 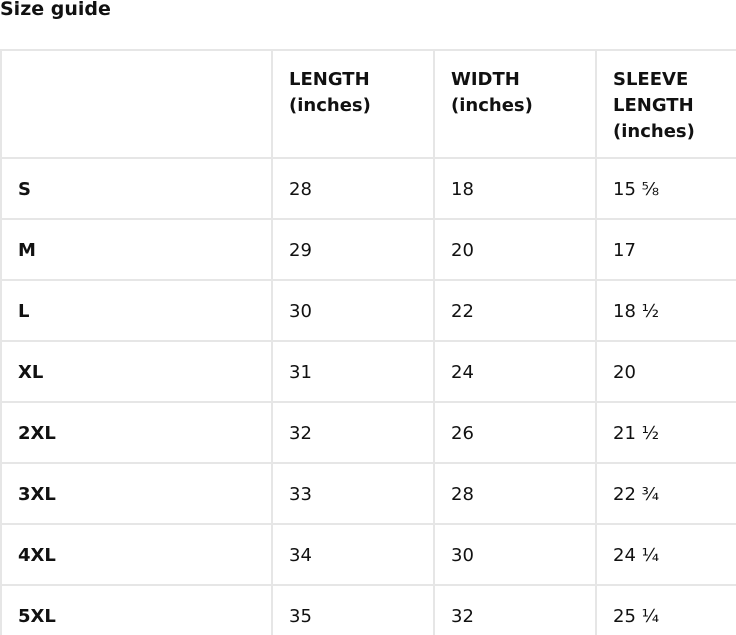 I want to click on measurement-cell: 21 ½, so click(x=665, y=432).